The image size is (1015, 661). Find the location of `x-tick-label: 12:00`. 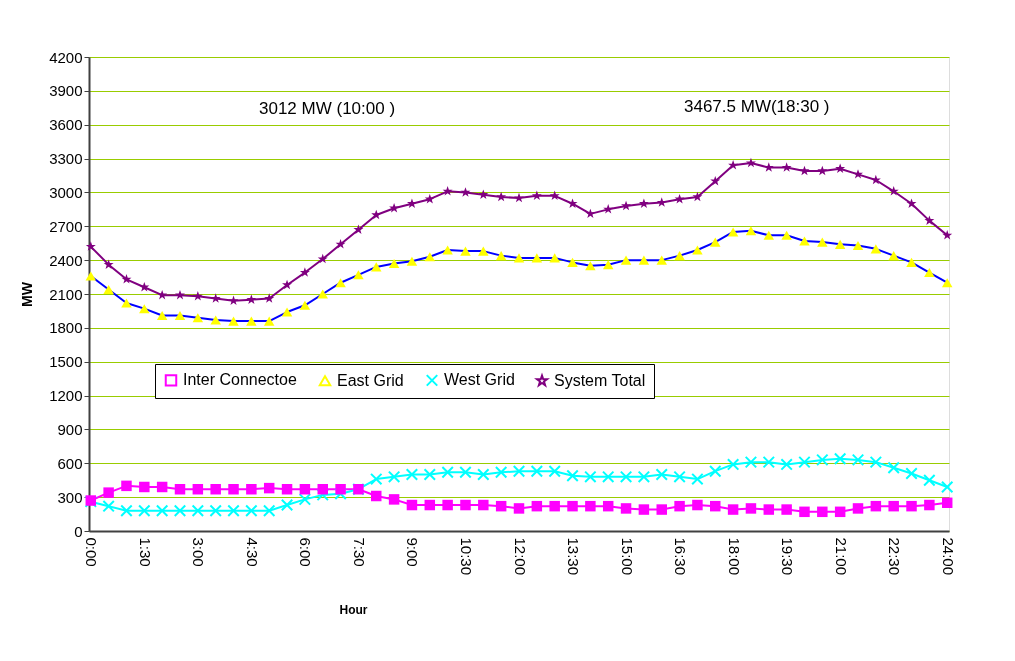

x-tick-label: 12:00 is located at coordinates (520, 556).